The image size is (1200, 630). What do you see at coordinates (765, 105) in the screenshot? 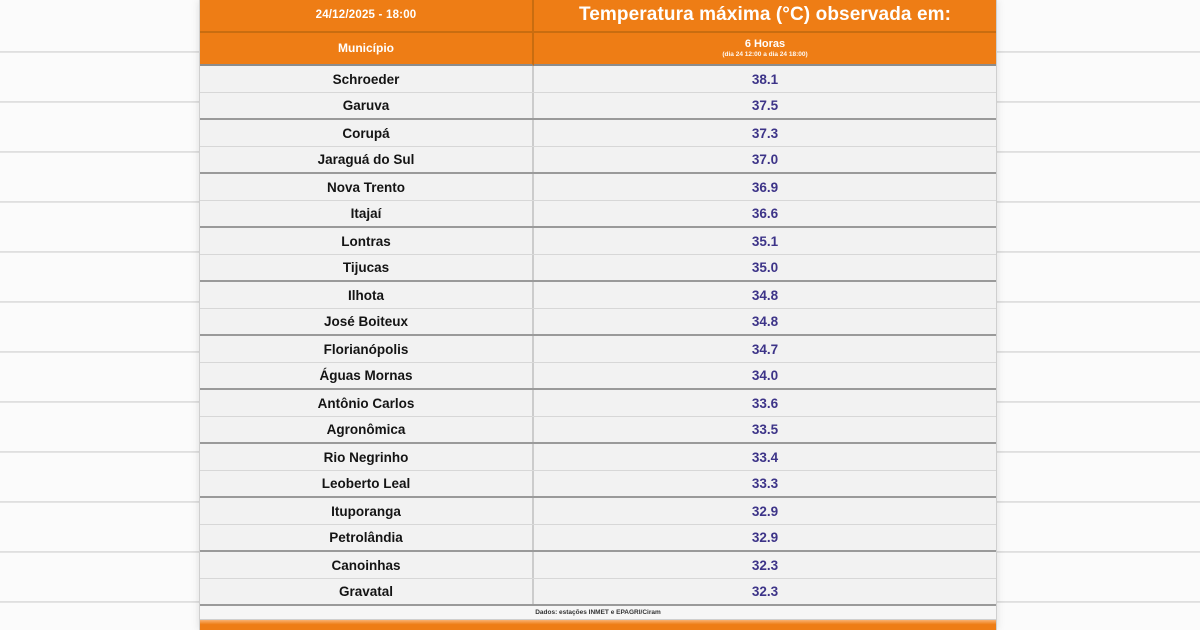
I see `temperature-cell: 37.5` at bounding box center [765, 105].